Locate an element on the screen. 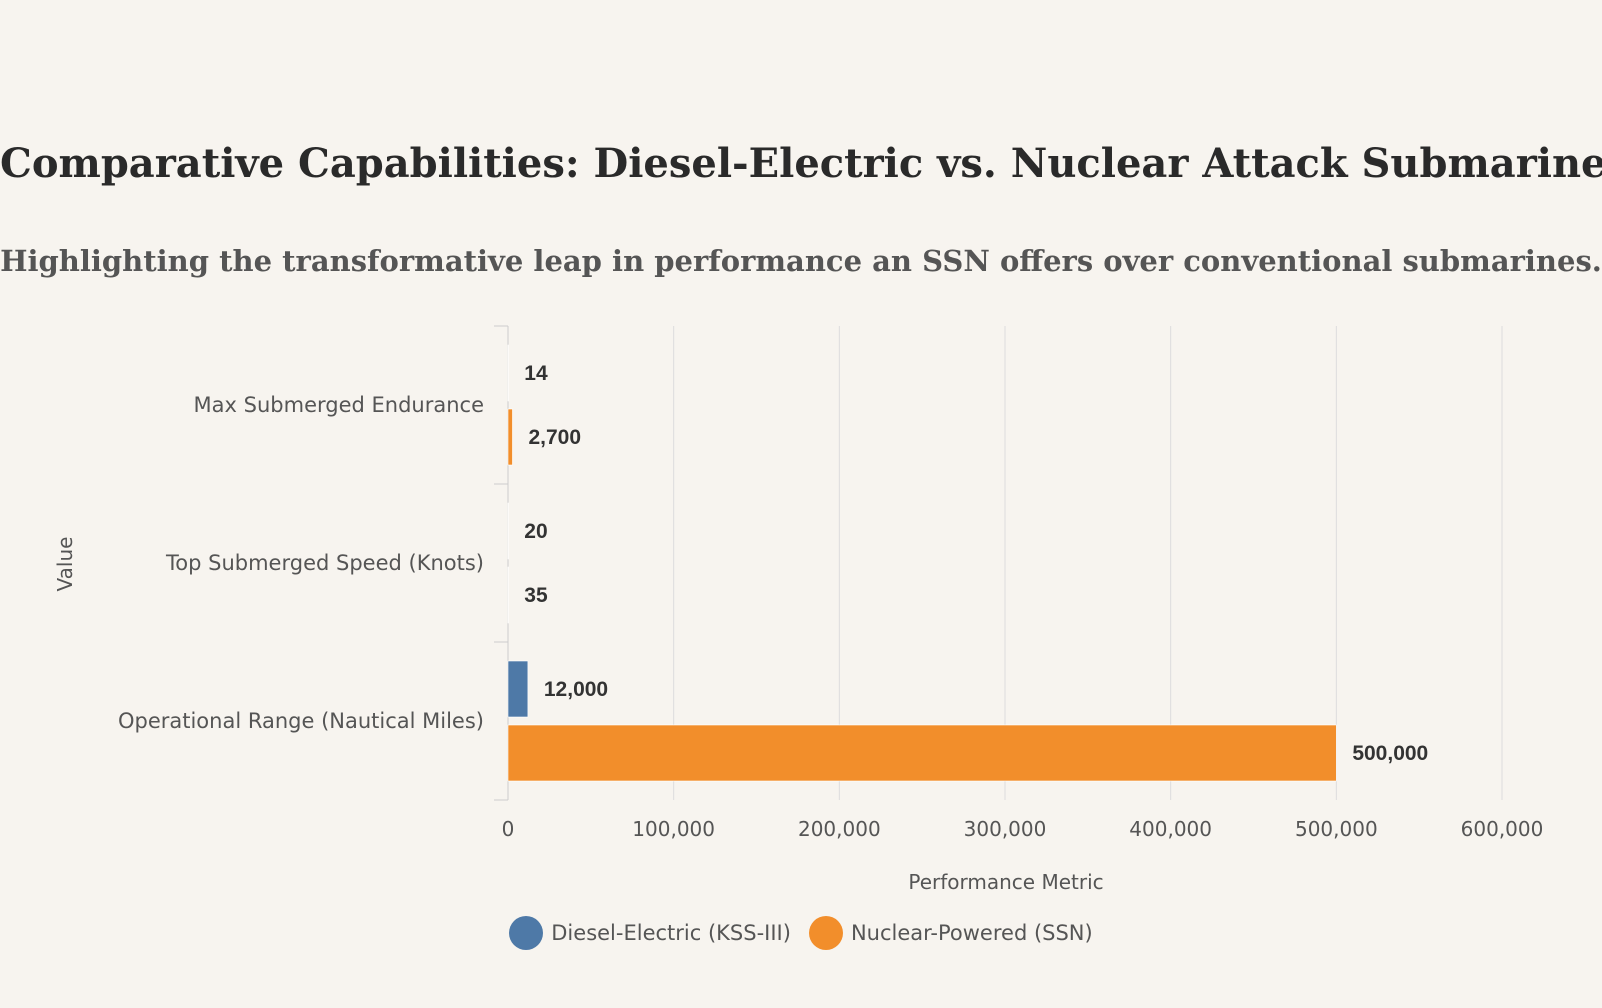 This screenshot has width=1602, height=1008. x-tick-label: 500,000 is located at coordinates (1336, 829).